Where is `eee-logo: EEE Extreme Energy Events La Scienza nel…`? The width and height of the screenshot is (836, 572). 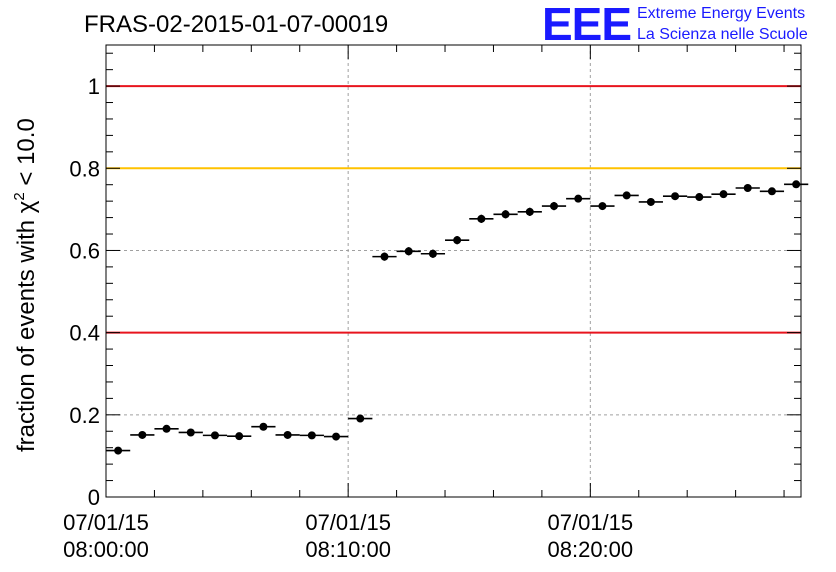
eee-logo: EEE Extreme Energy Events La Scienza nel… is located at coordinates (675, 25).